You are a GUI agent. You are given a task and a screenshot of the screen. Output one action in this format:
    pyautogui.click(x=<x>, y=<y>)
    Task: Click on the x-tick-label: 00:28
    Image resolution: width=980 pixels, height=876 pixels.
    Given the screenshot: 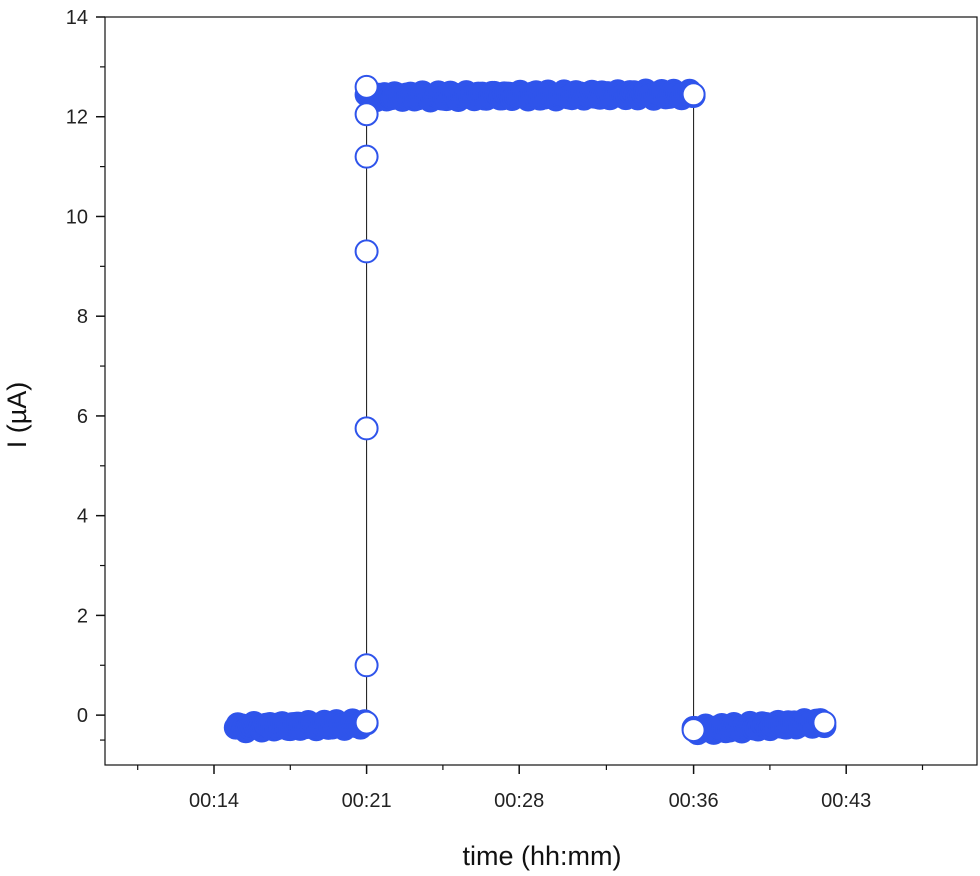 What is the action you would take?
    pyautogui.click(x=519, y=801)
    